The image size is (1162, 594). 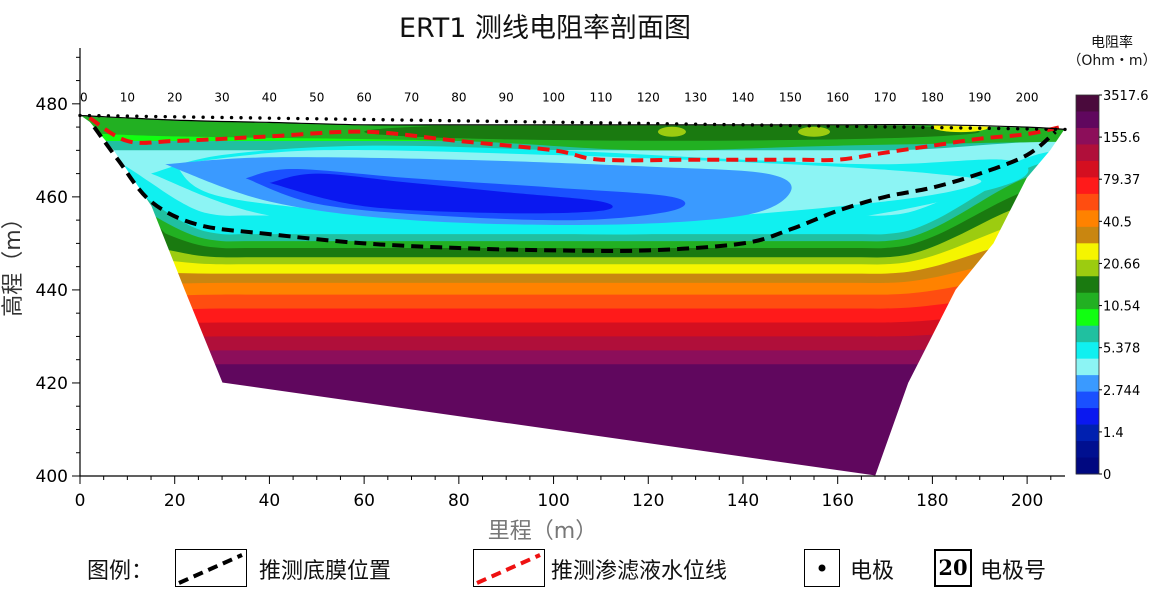 What do you see at coordinates (52, 384) in the screenshot?
I see `y-tick-label: 420` at bounding box center [52, 384].